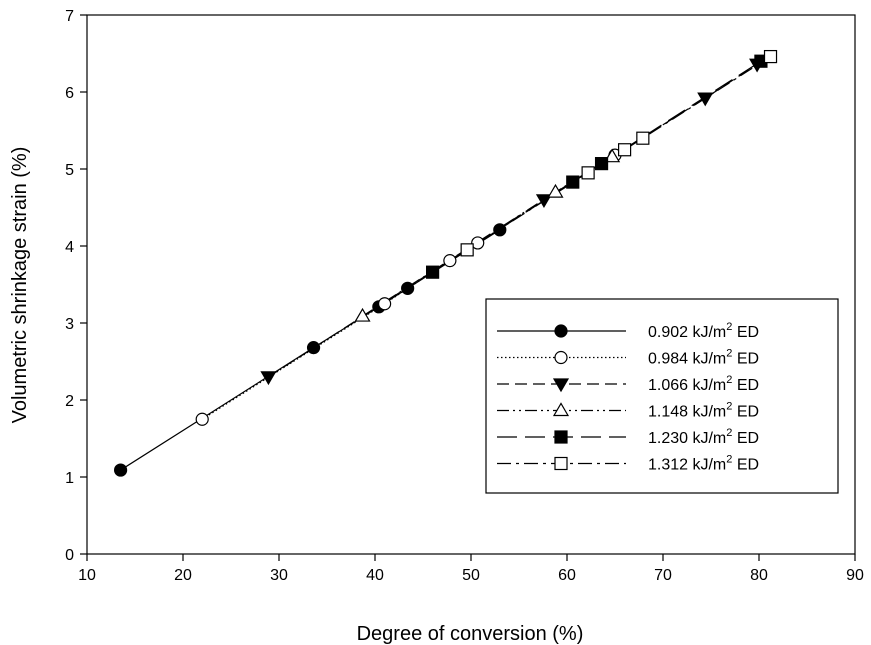 Image resolution: width=871 pixels, height=645 pixels. What do you see at coordinates (567, 575) in the screenshot?
I see `x-tick-label: 60` at bounding box center [567, 575].